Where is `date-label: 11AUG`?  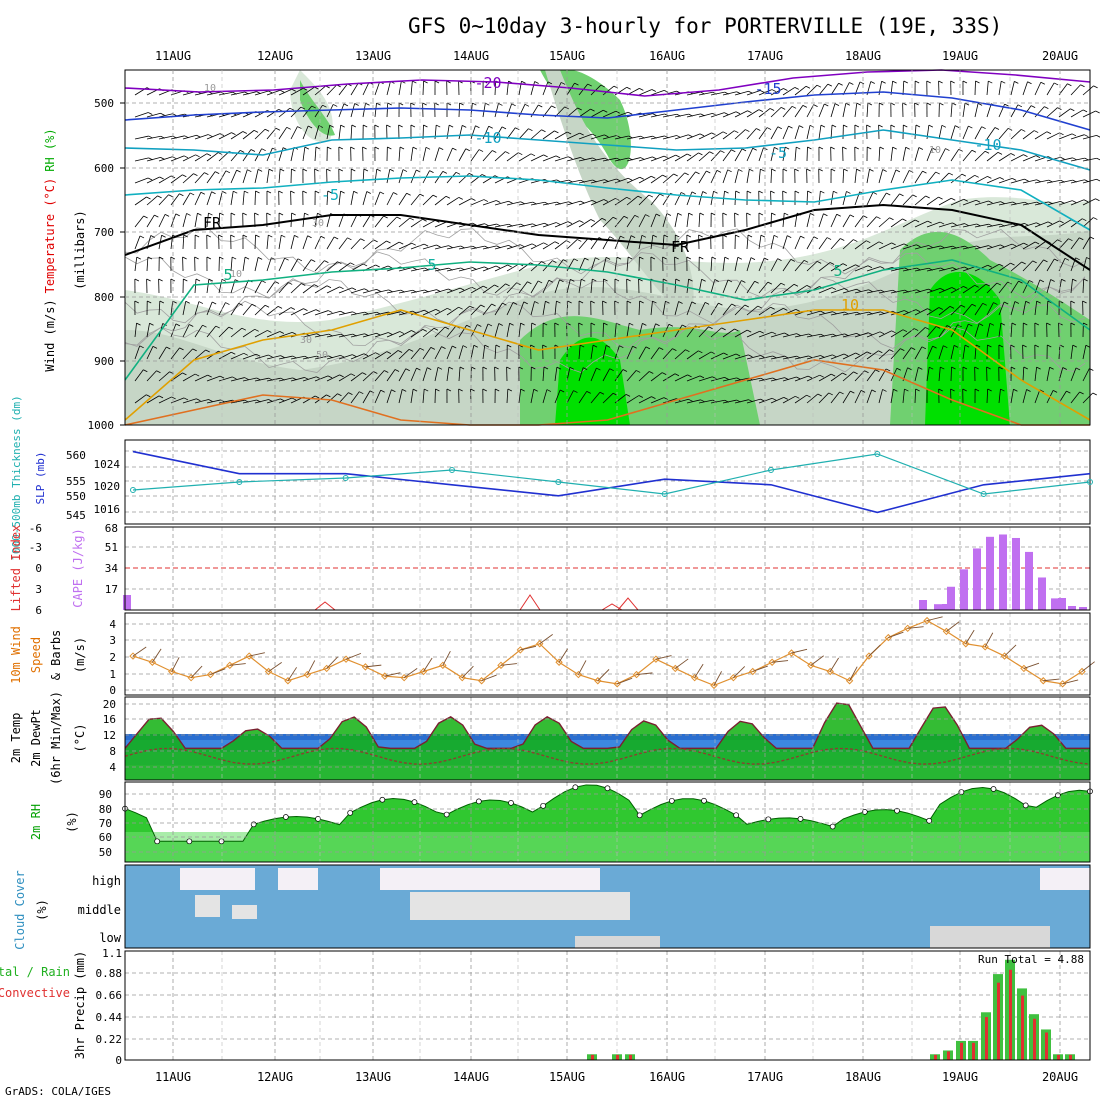
date-label: 11AUG is located at coordinates (173, 56).